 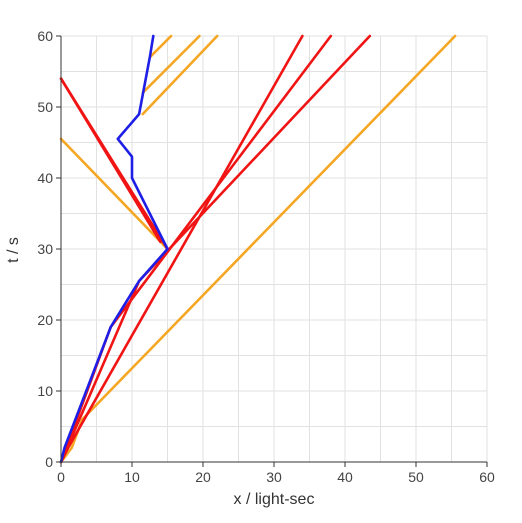 I want to click on x-tick-label: 50, so click(x=416, y=477).